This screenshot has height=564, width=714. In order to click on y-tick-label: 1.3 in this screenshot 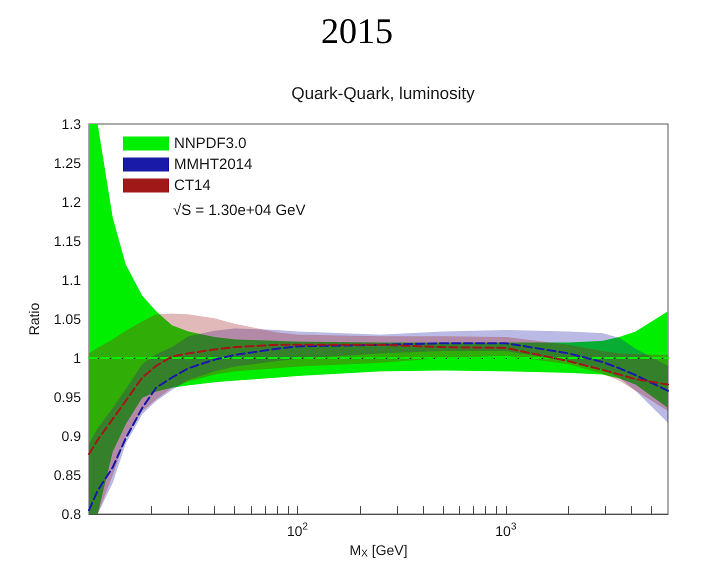, I will do `click(72, 124)`.